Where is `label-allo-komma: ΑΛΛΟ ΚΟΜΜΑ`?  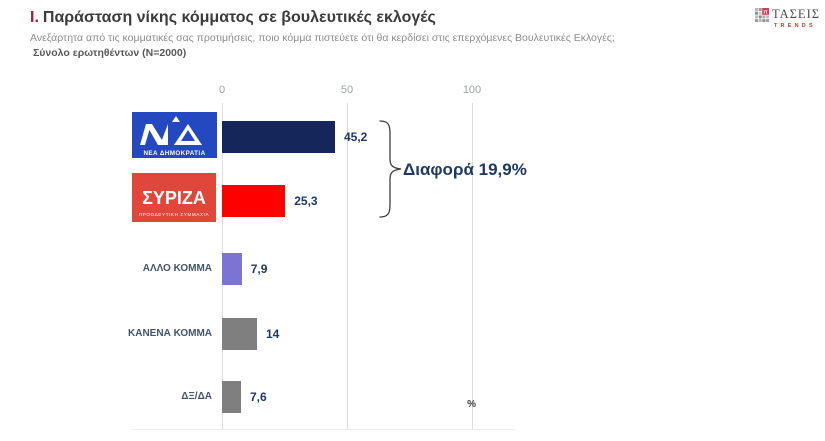 label-allo-komma: ΑΛΛΟ ΚΟΜΜΑ is located at coordinates (177, 268).